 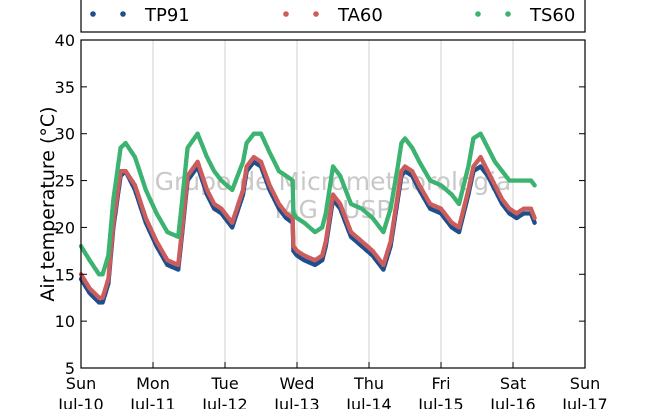 I want to click on x-tick-label-day: Wed, so click(x=297, y=383).